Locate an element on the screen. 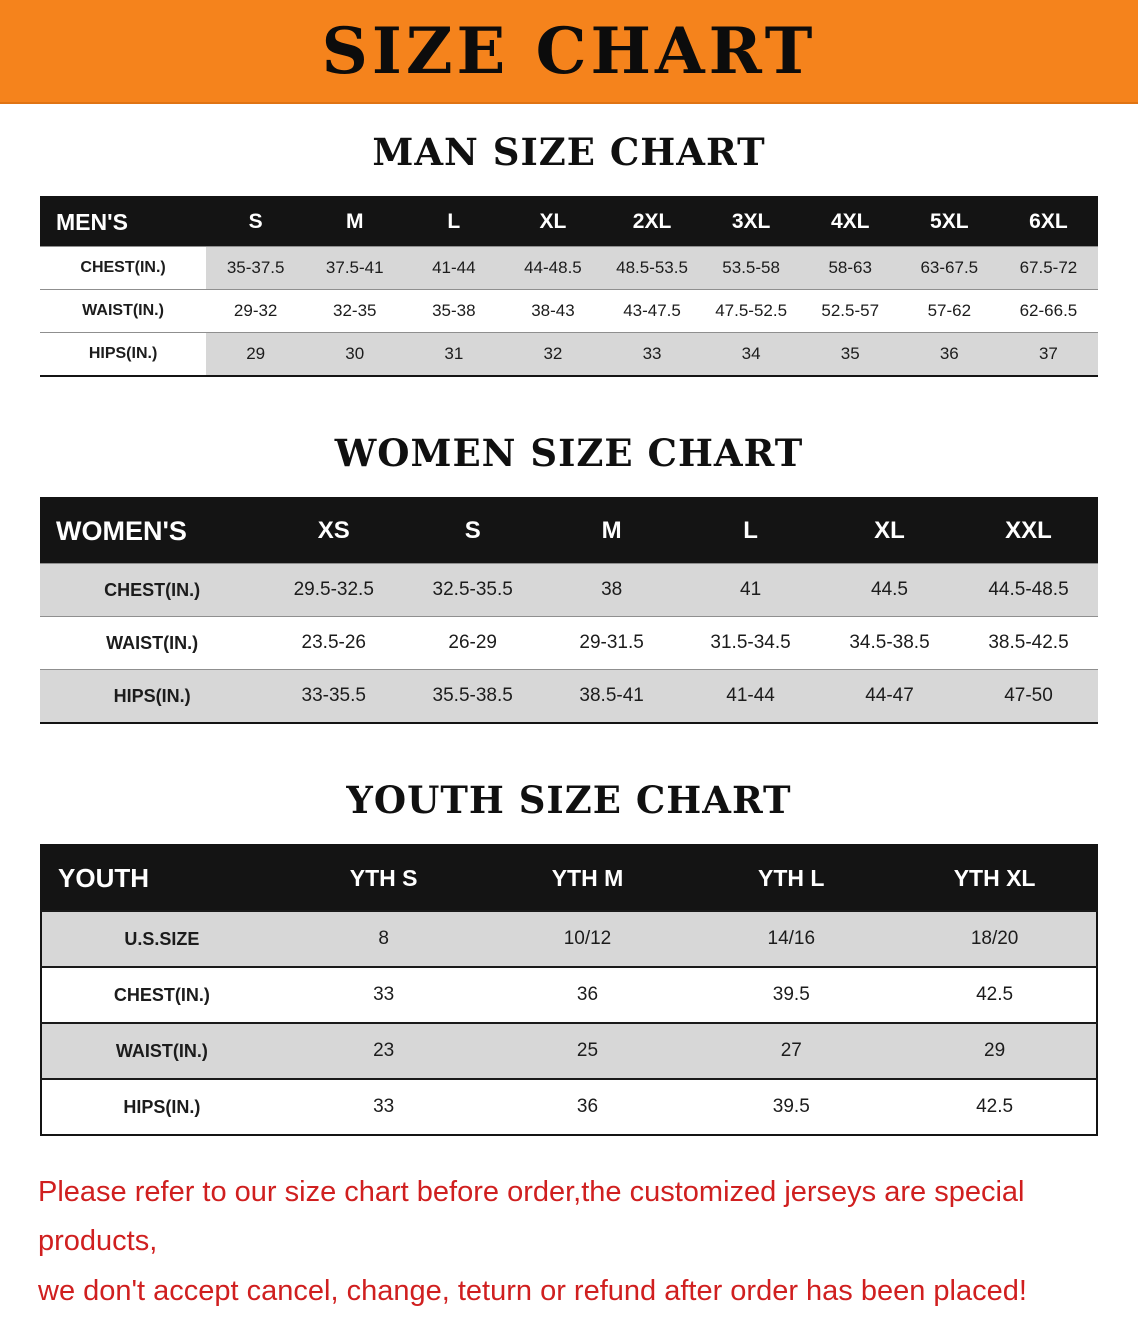  mens-size-header-cell: 5XL is located at coordinates (949, 222).